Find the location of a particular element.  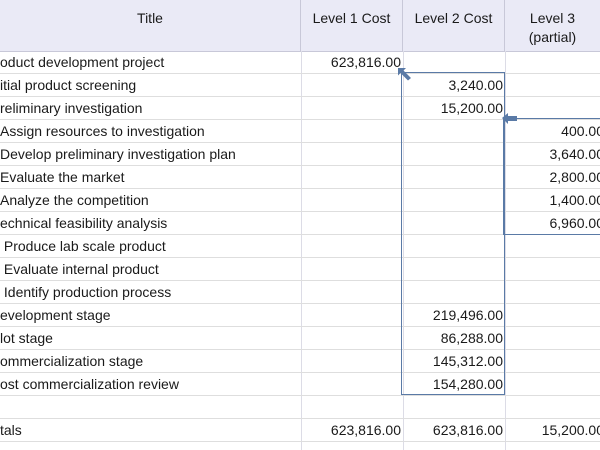

row-title: ommercialization stage is located at coordinates (72, 361).